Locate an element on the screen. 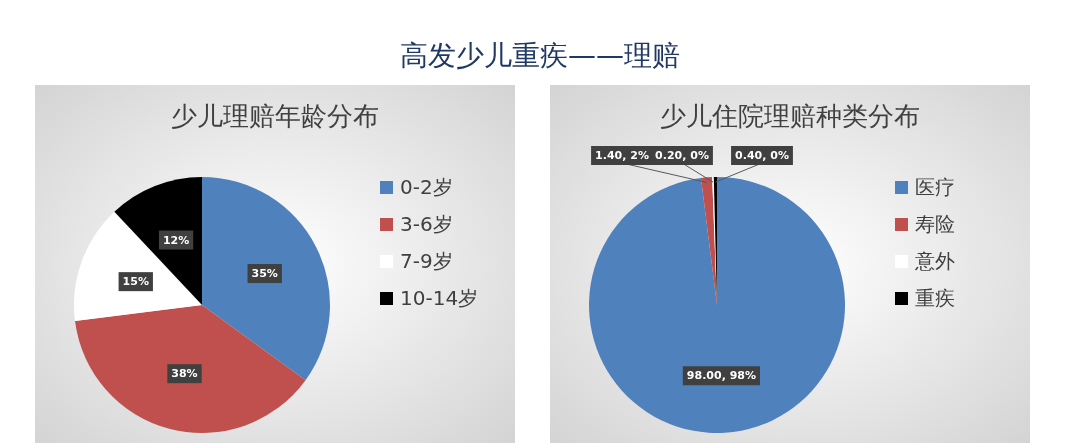 Image resolution: width=1080 pixels, height=443 pixels. legend-label: 10-14岁 is located at coordinates (439, 298).